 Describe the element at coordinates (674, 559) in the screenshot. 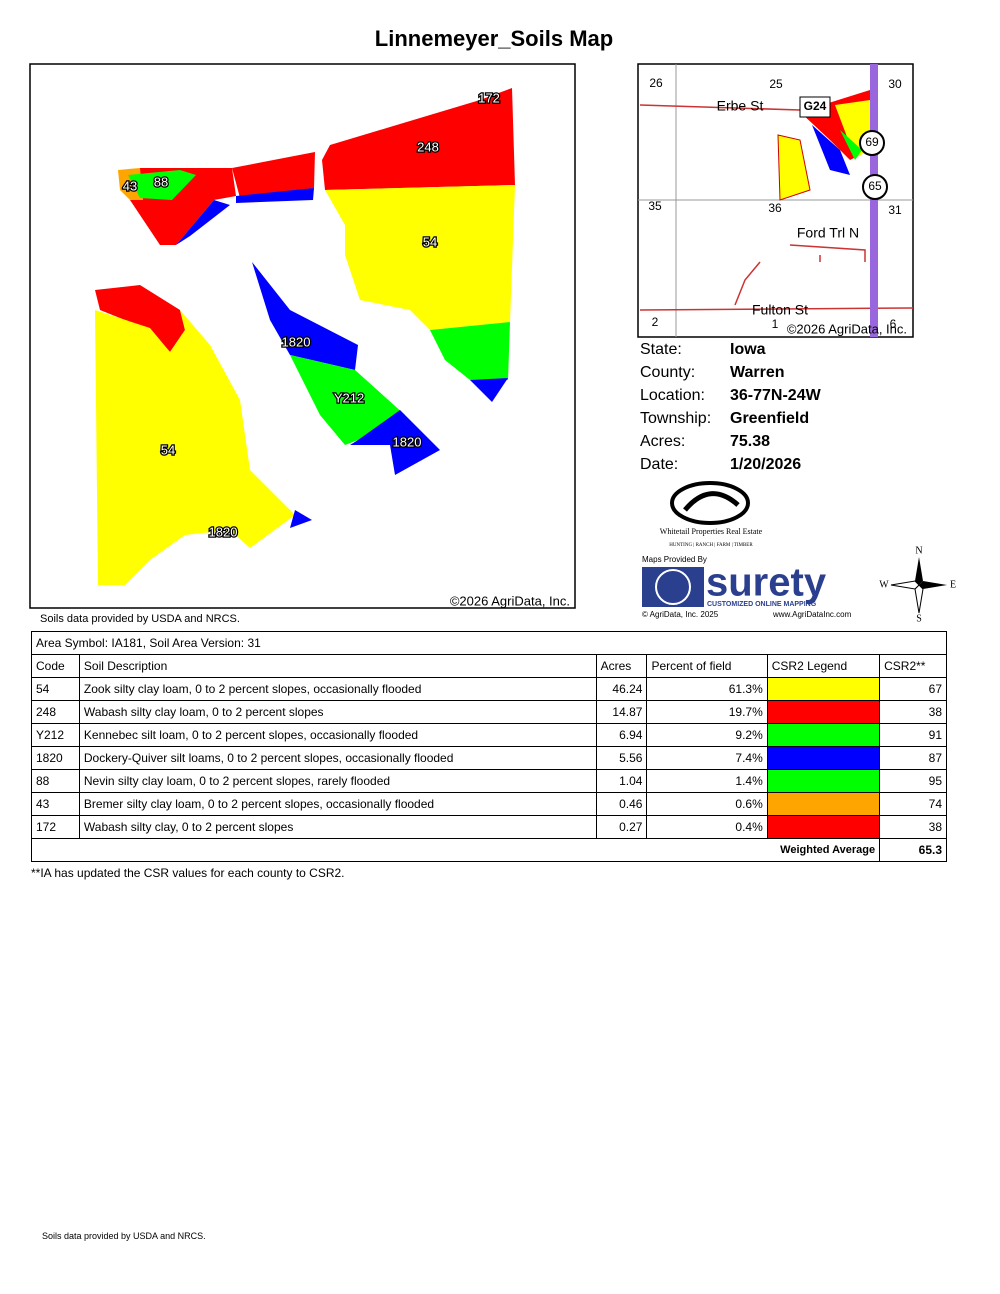

I see `maps-by: Maps Provided By` at that location.